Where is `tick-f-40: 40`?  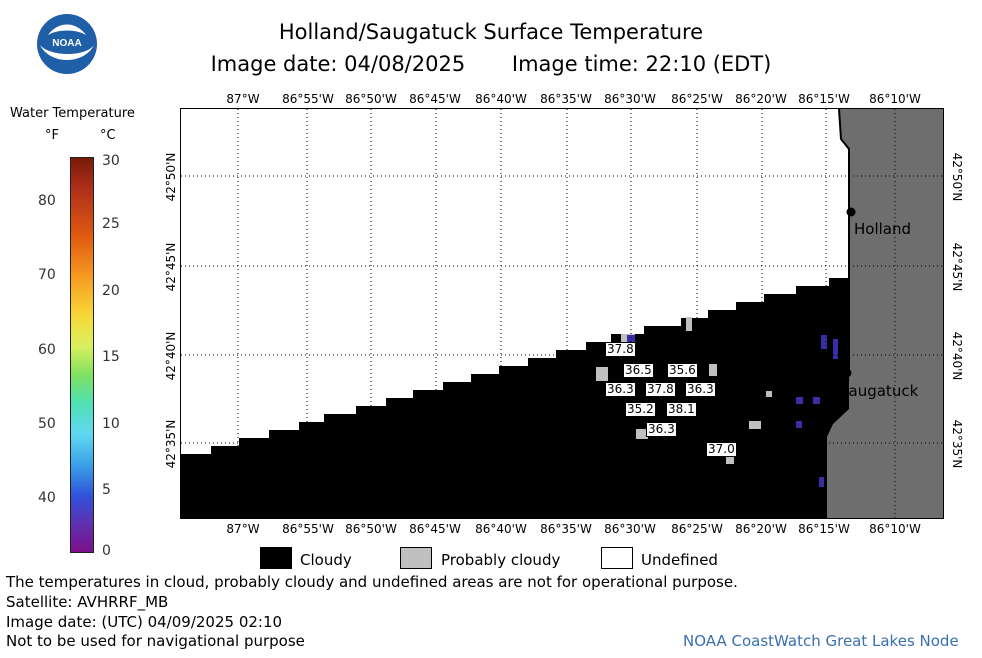
tick-f-40: 40 is located at coordinates (47, 498).